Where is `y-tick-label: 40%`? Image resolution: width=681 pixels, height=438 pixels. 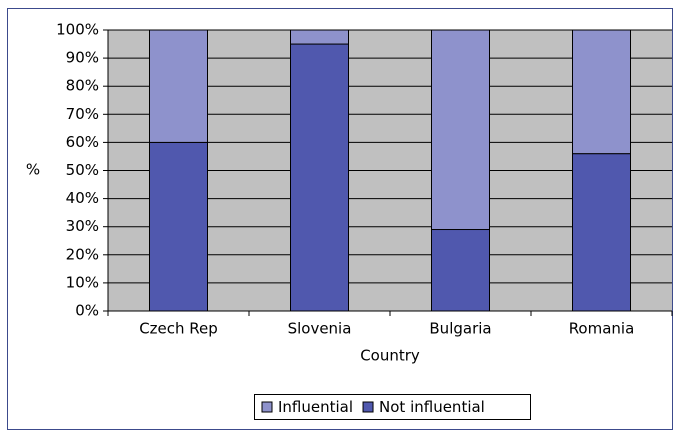 y-tick-label: 40% is located at coordinates (82, 198).